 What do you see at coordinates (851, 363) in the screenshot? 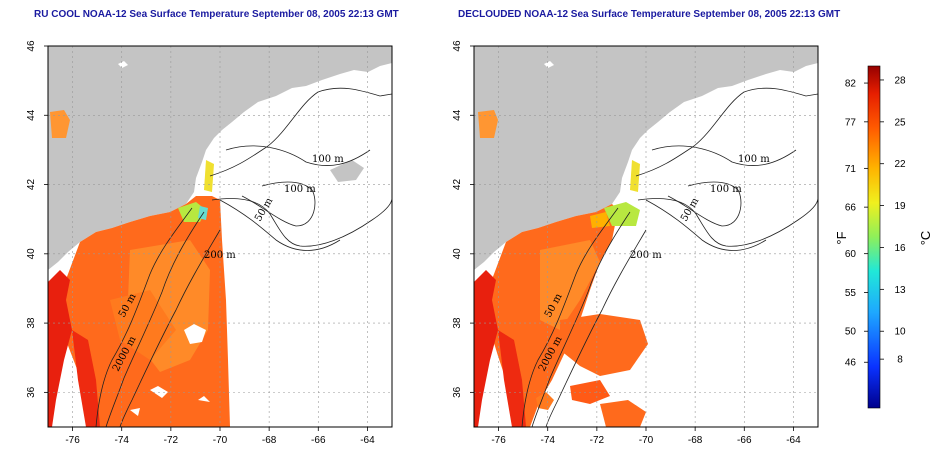
I see `fahrenheit-tick-label: 46` at bounding box center [851, 363].